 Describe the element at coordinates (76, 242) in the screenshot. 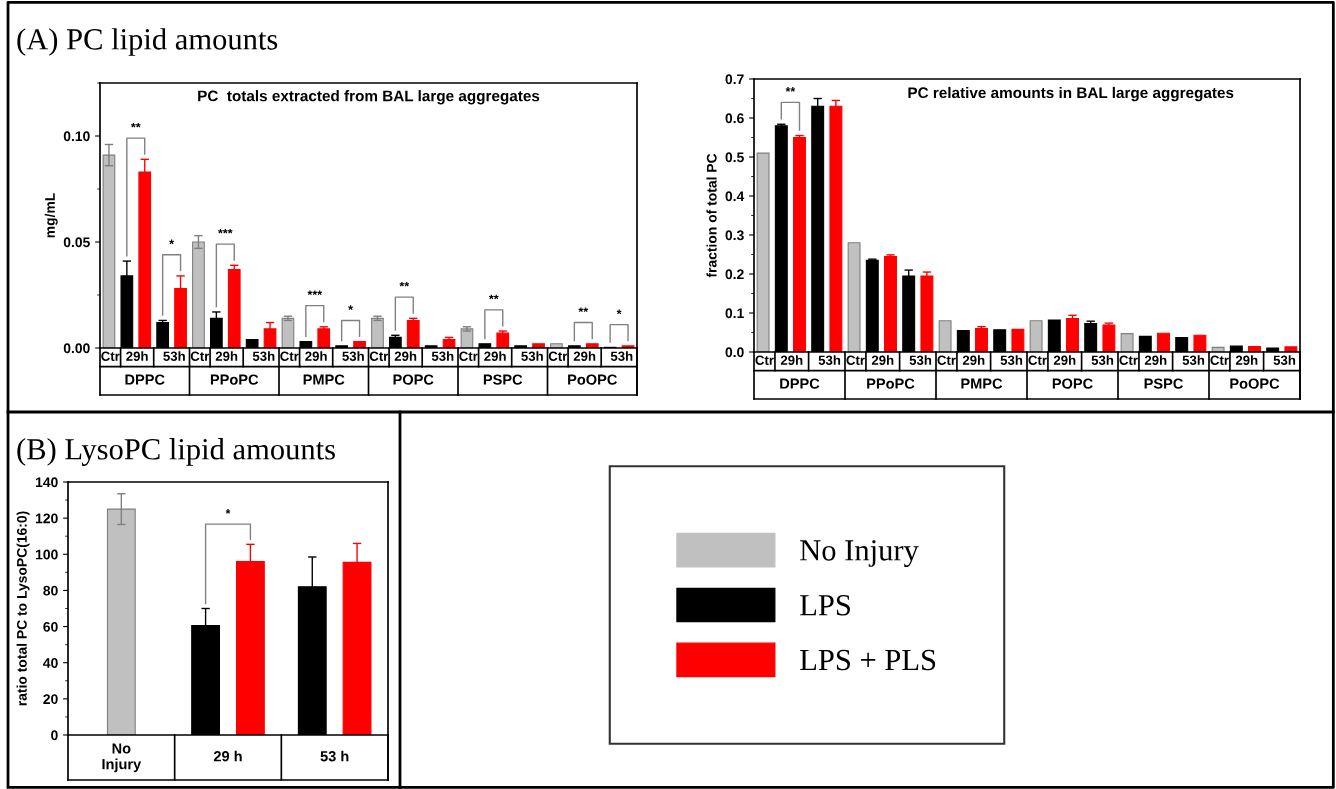

I see `y-tick-label: 0.05` at that location.